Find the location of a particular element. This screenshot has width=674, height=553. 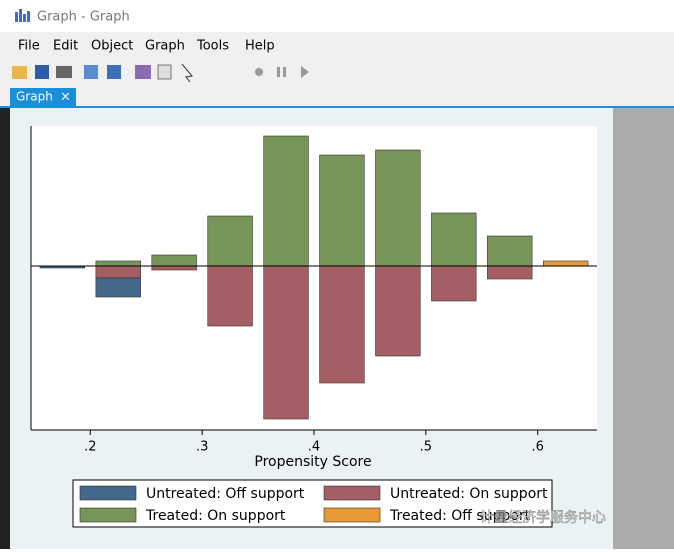

tab-strip is located at coordinates (337, 97).